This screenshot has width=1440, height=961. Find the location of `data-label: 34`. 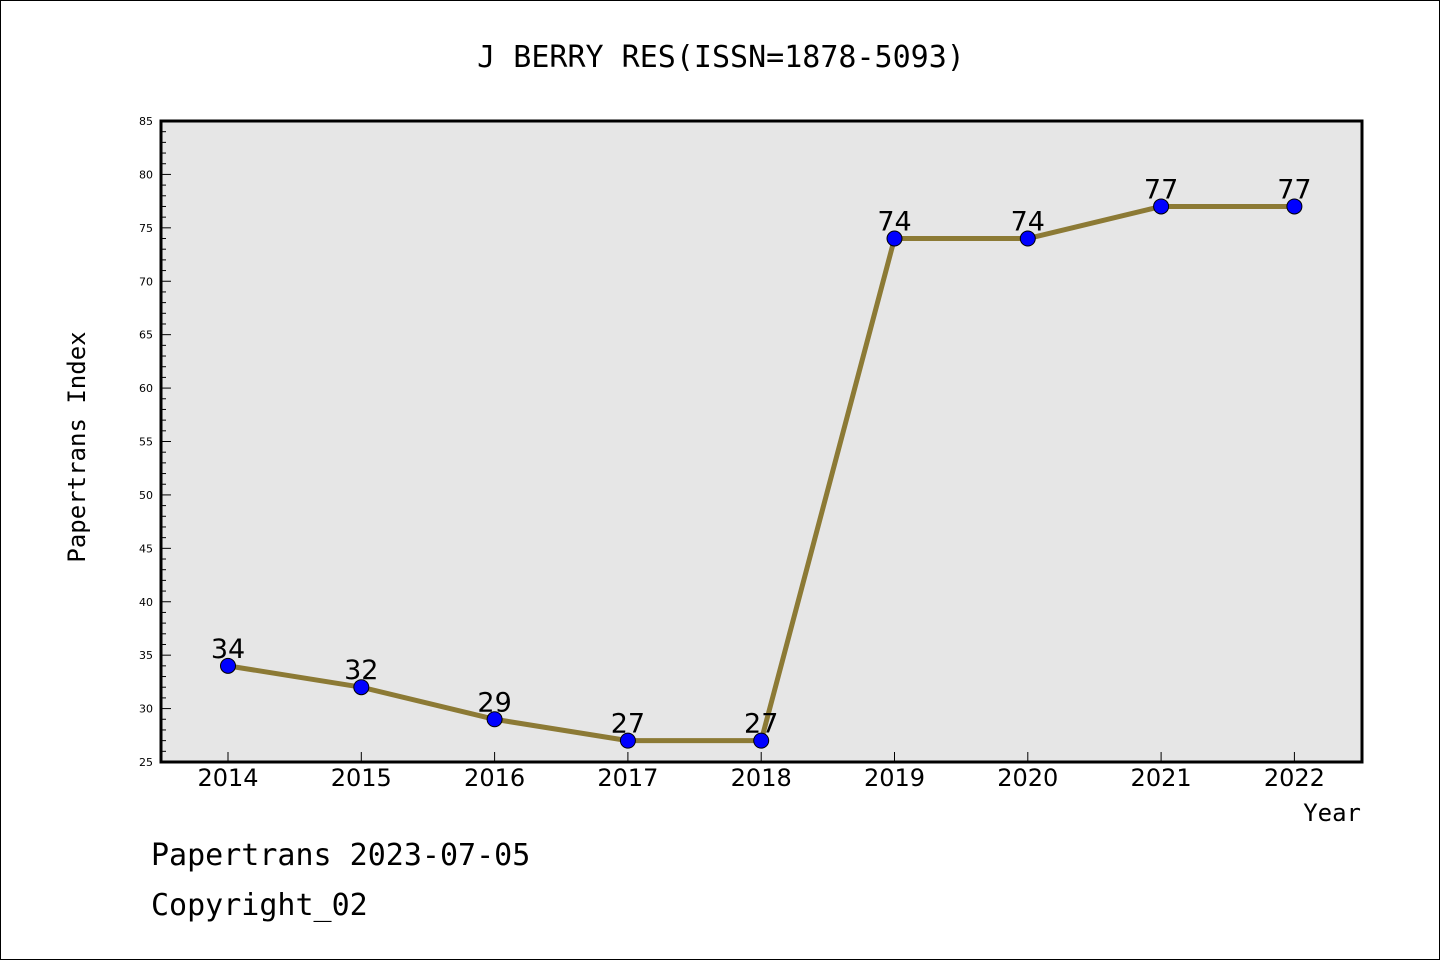

data-label: 34 is located at coordinates (228, 649).